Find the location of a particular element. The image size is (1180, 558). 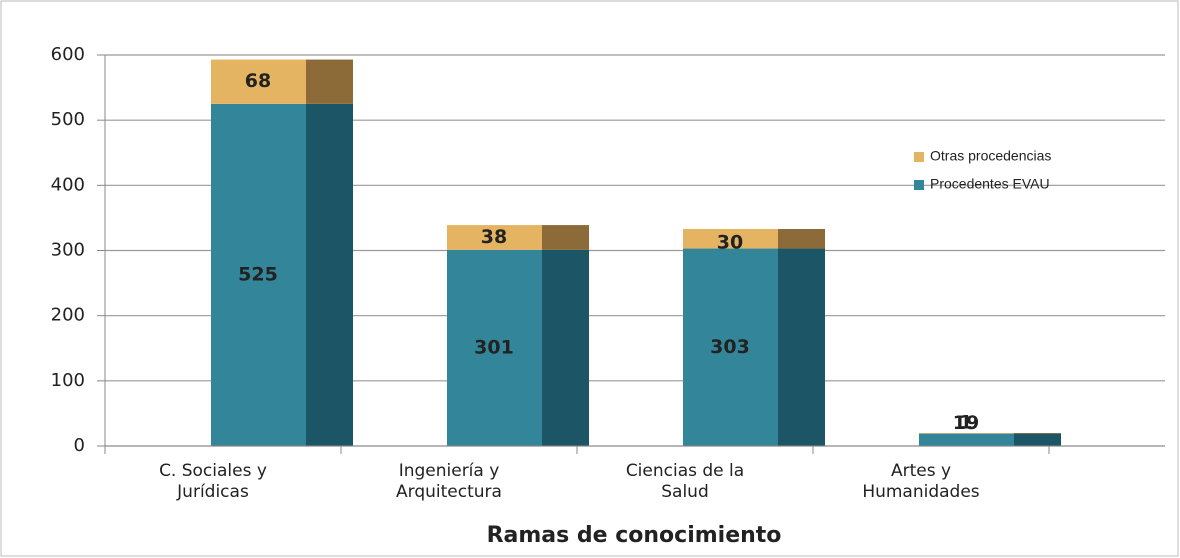

y-tick-label: 100 is located at coordinates (68, 380).